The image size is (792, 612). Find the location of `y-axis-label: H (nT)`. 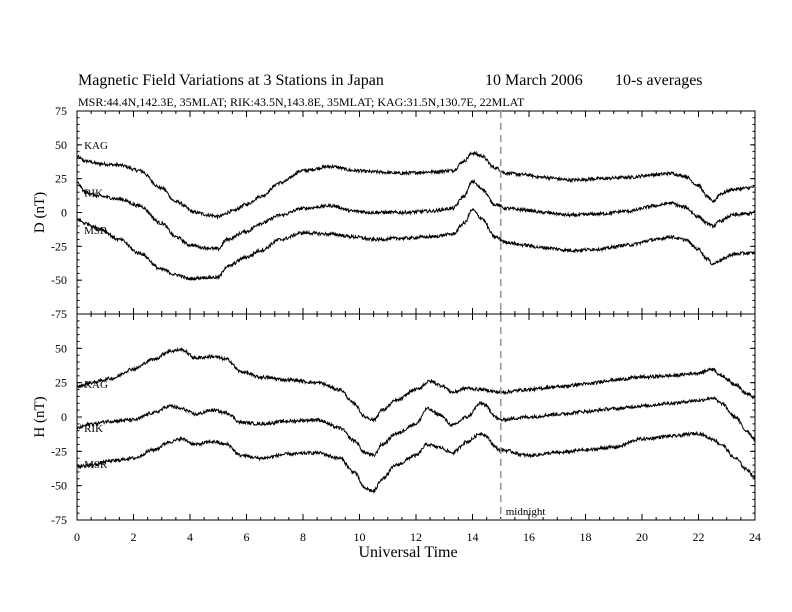

y-axis-label: H (nT) is located at coordinates (40, 416).